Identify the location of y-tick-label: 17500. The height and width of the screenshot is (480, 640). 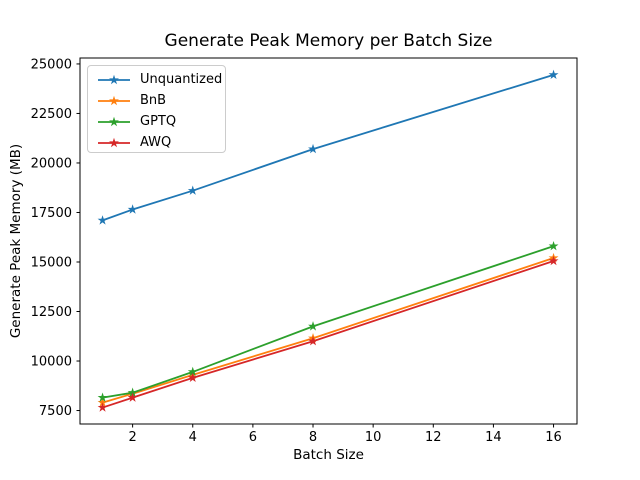
(51, 213).